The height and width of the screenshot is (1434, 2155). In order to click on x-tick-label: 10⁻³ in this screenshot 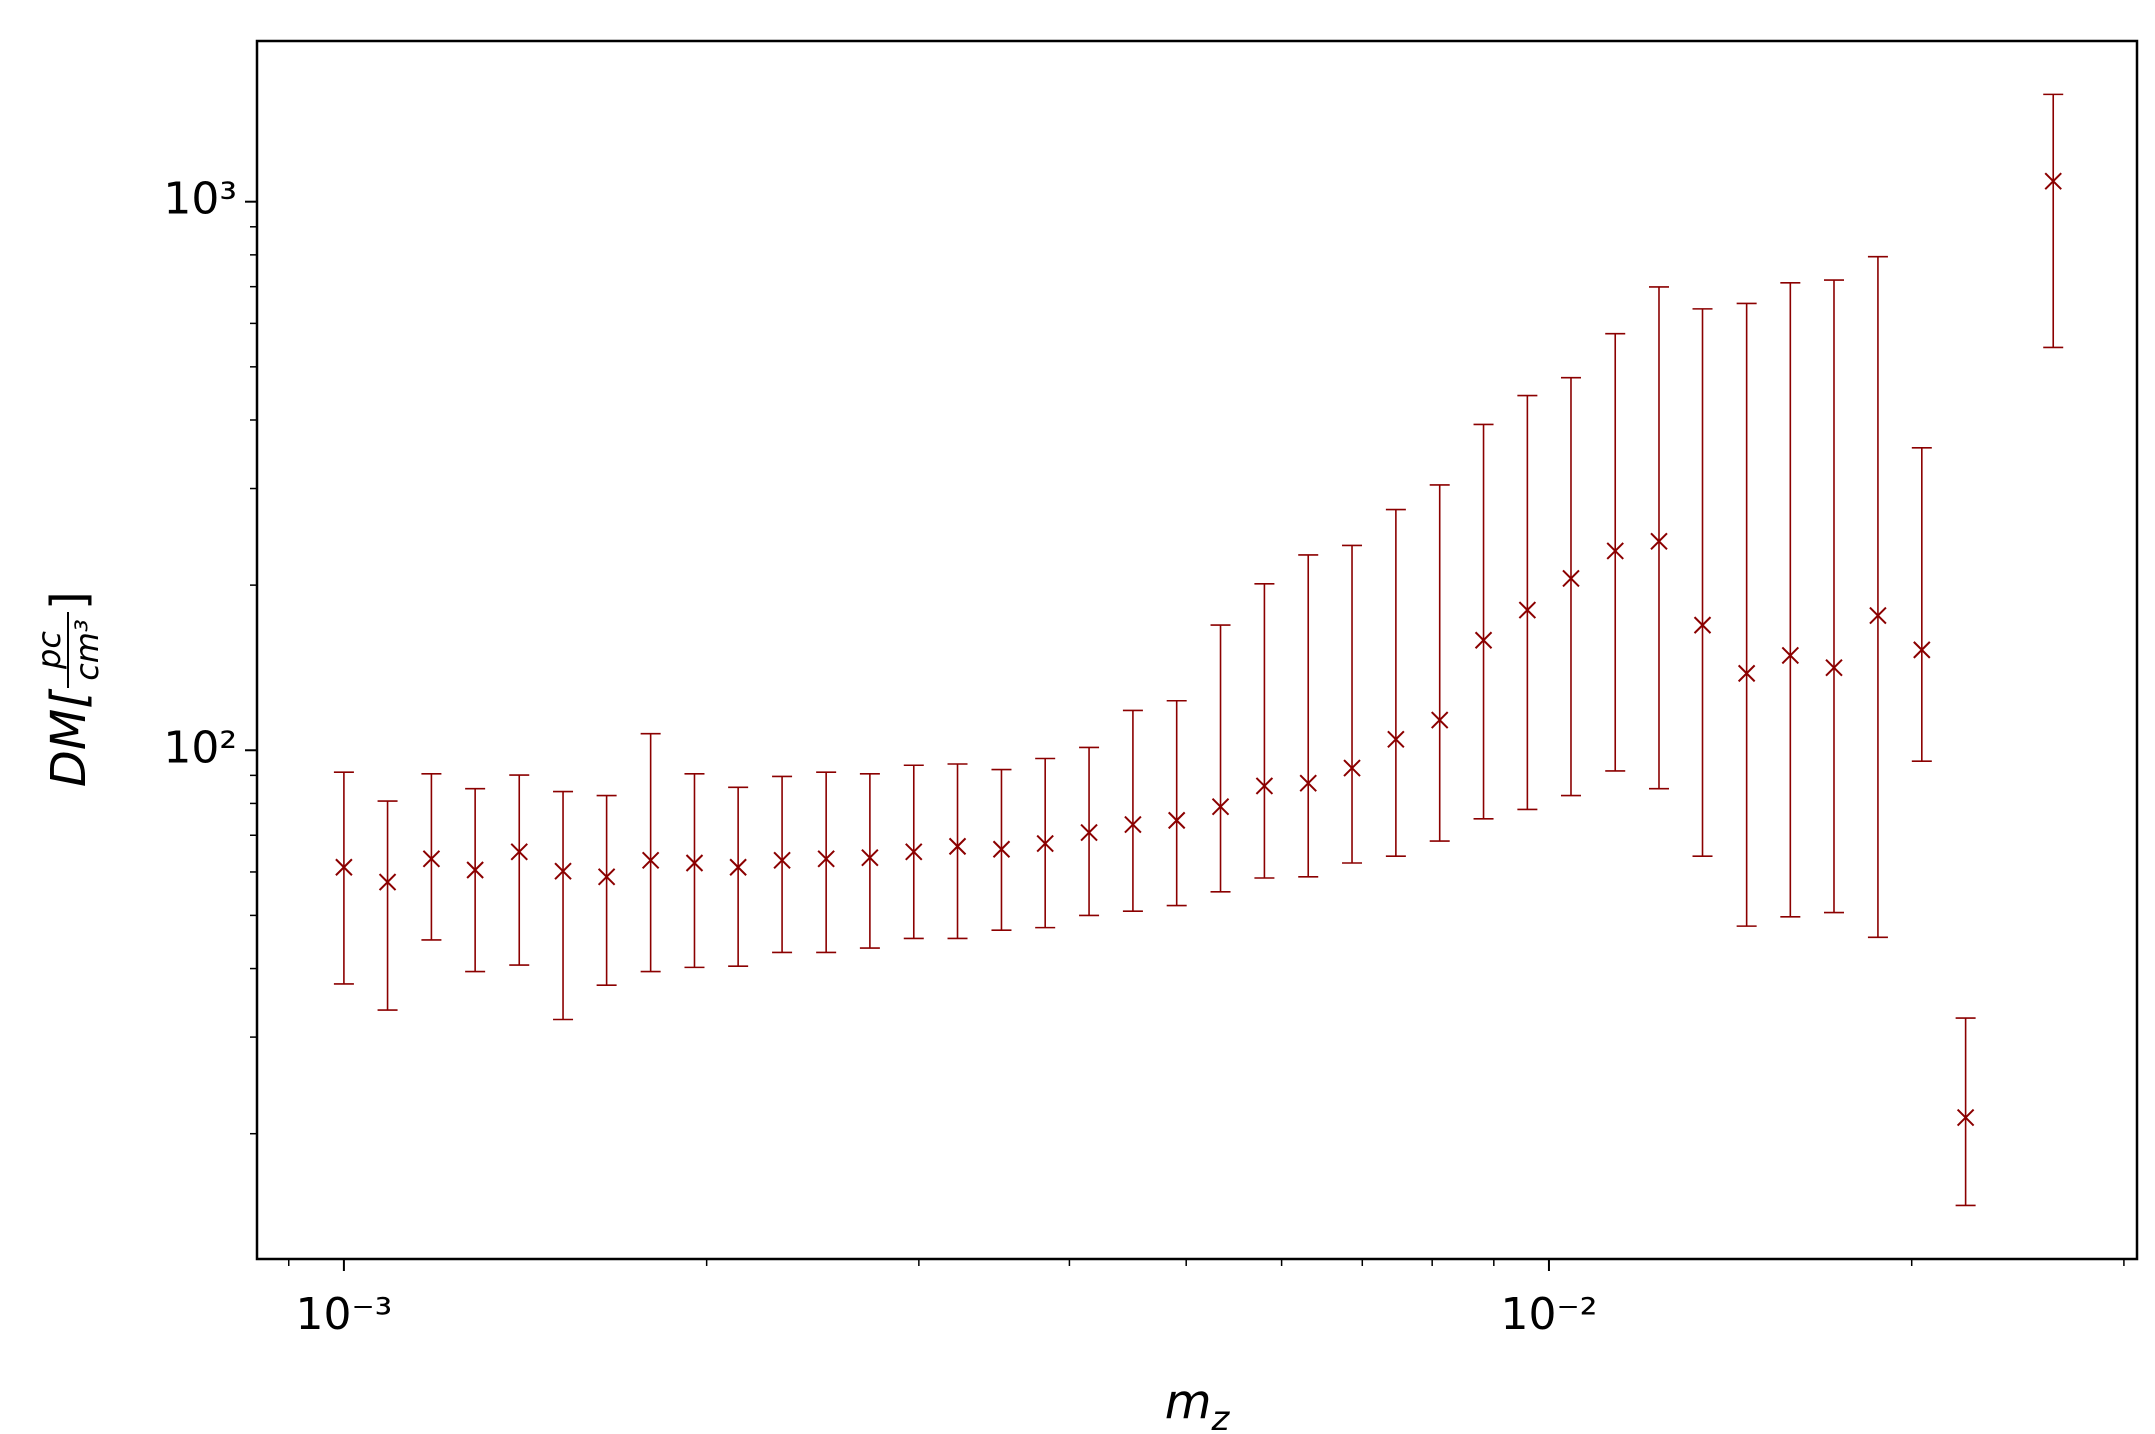, I will do `click(343, 1314)`.